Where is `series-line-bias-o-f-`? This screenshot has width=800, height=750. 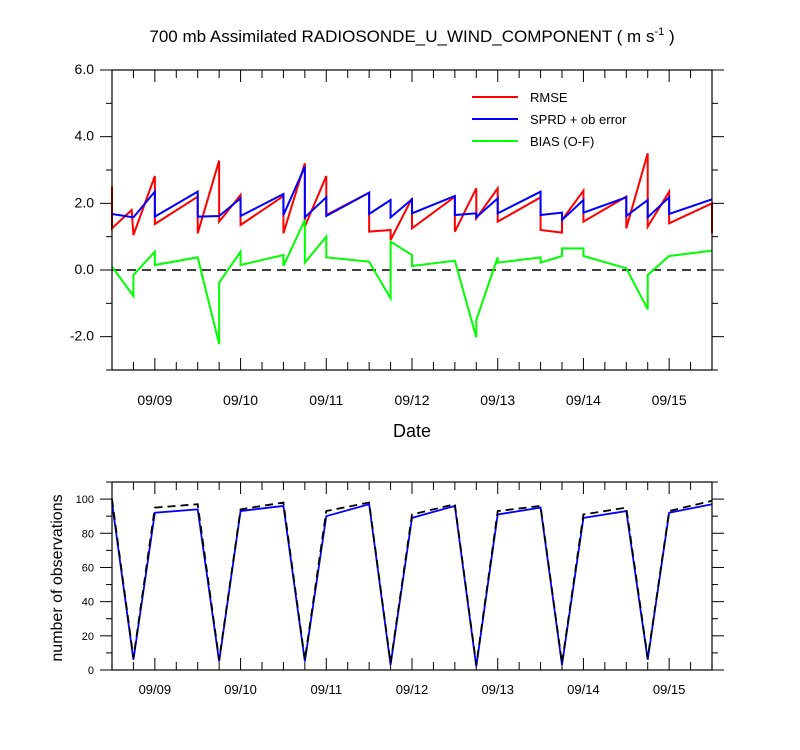 series-line-bias-o-f- is located at coordinates (412, 282).